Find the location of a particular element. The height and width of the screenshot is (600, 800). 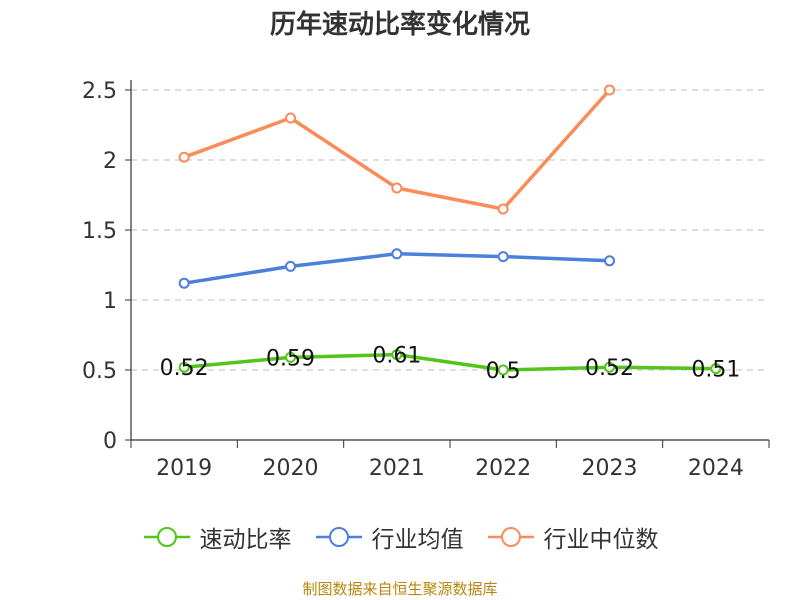

x-tick-label: 2022 is located at coordinates (503, 468).